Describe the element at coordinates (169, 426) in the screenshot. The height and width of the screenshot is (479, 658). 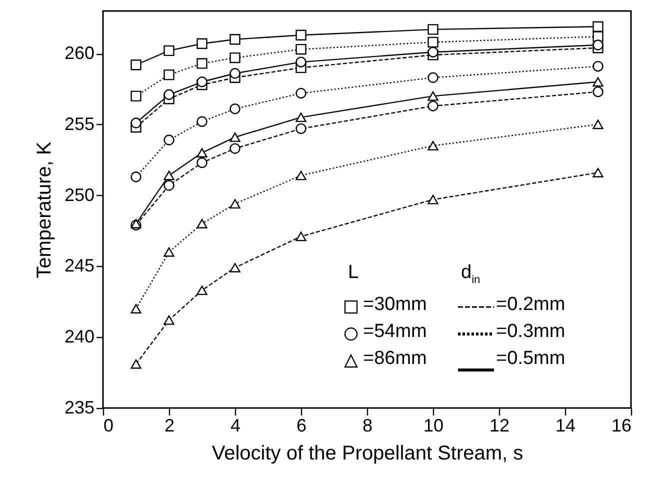
I see `x-tick-label: 2` at that location.